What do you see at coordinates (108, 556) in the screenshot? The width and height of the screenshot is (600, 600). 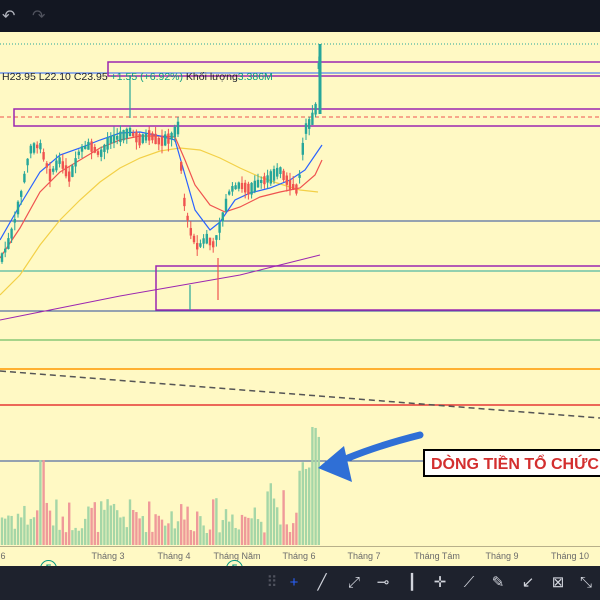 I see `time-tick: Tháng 3` at bounding box center [108, 556].